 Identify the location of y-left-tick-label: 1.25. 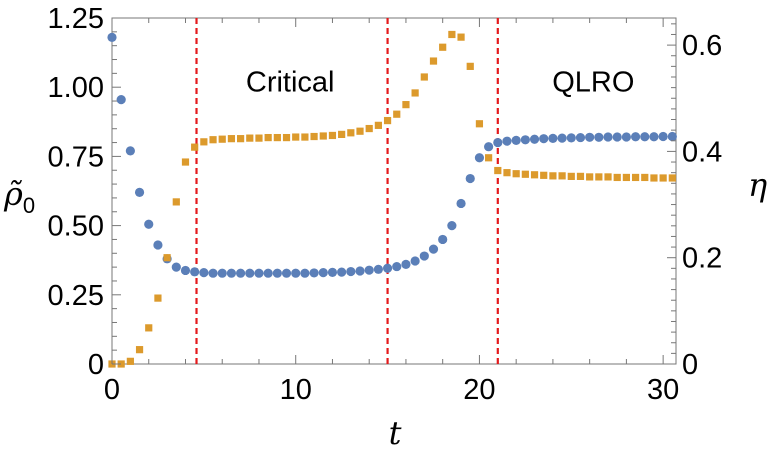
(76, 19).